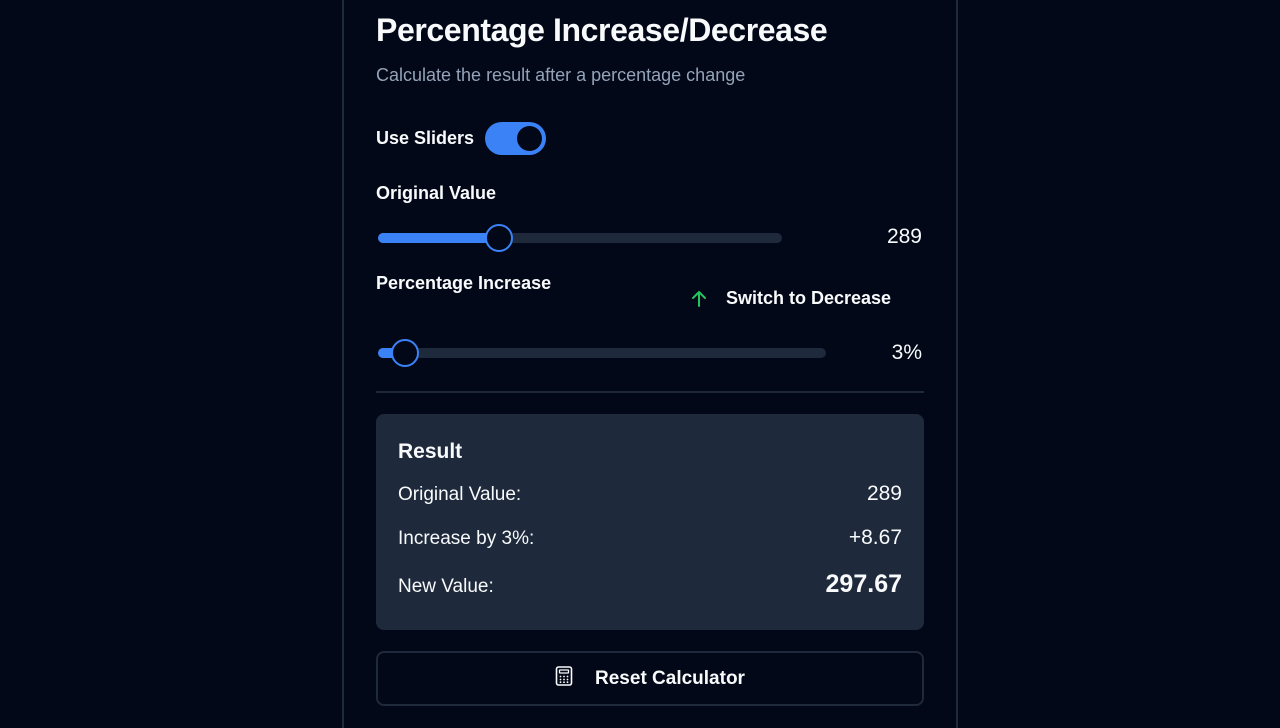 The height and width of the screenshot is (728, 1280). I want to click on calculator-icon, so click(564, 678).